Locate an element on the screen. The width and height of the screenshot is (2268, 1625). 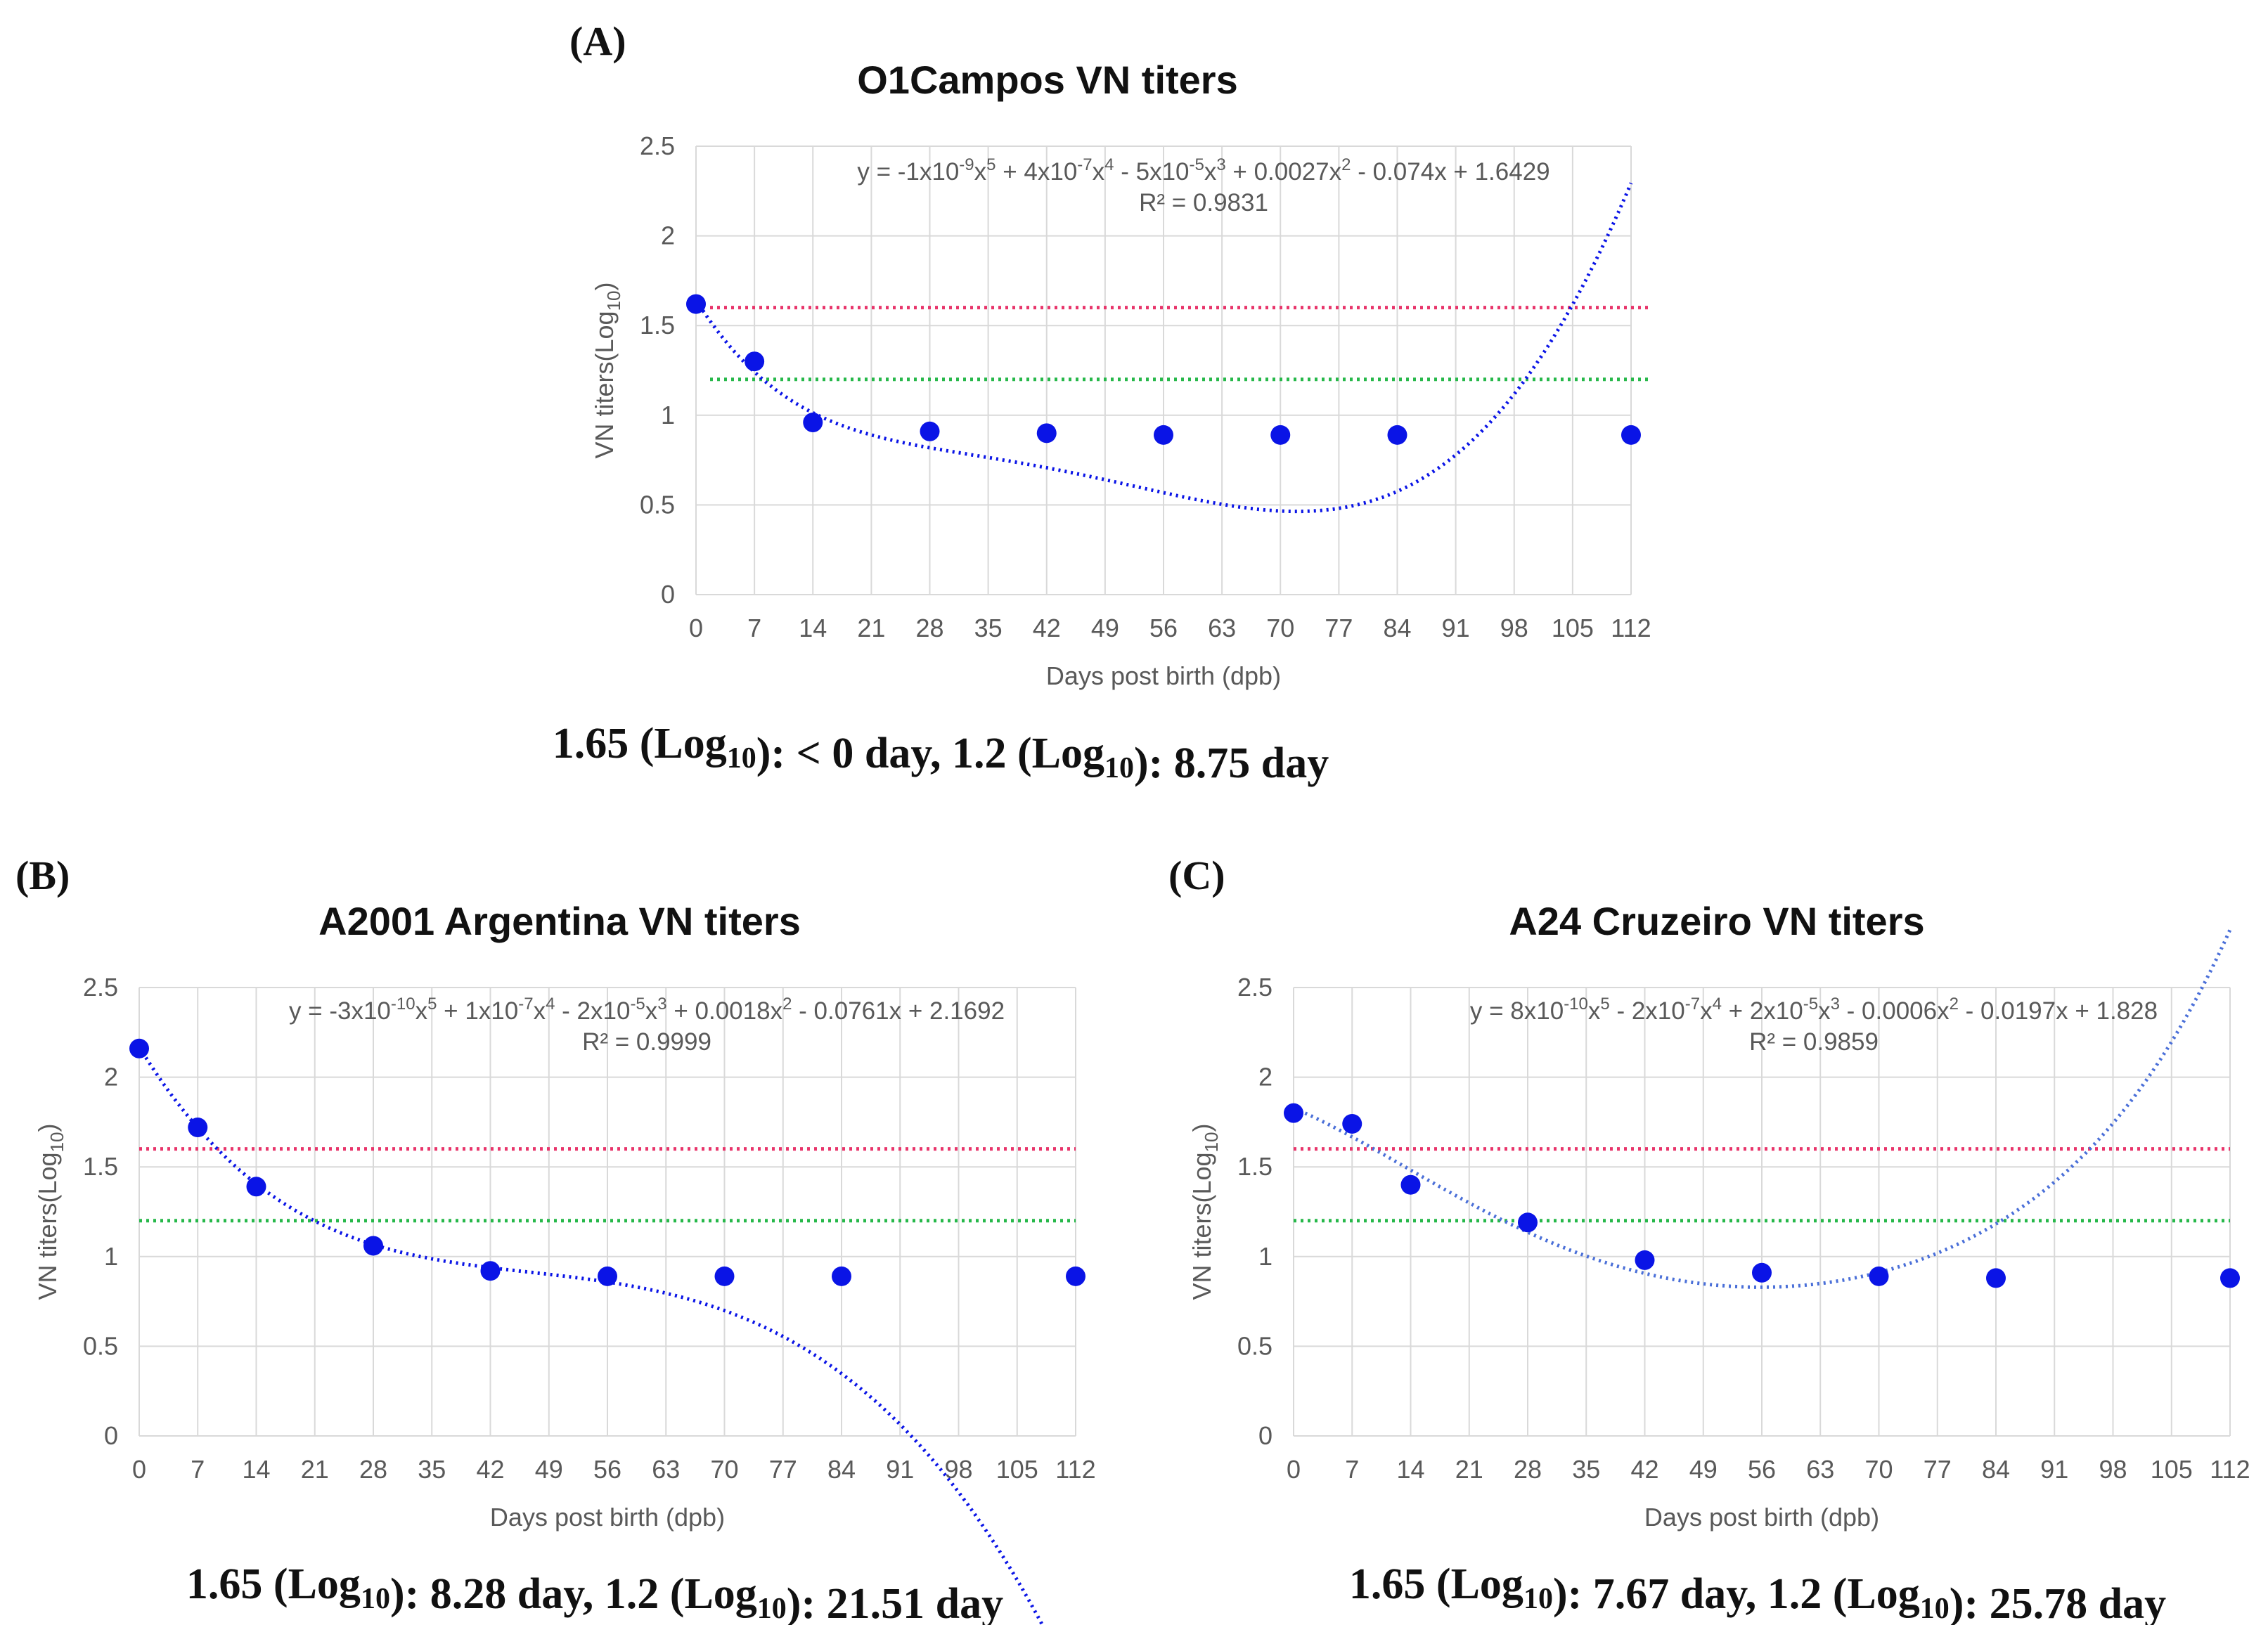
x-tick-label: 56 is located at coordinates (1163, 628).